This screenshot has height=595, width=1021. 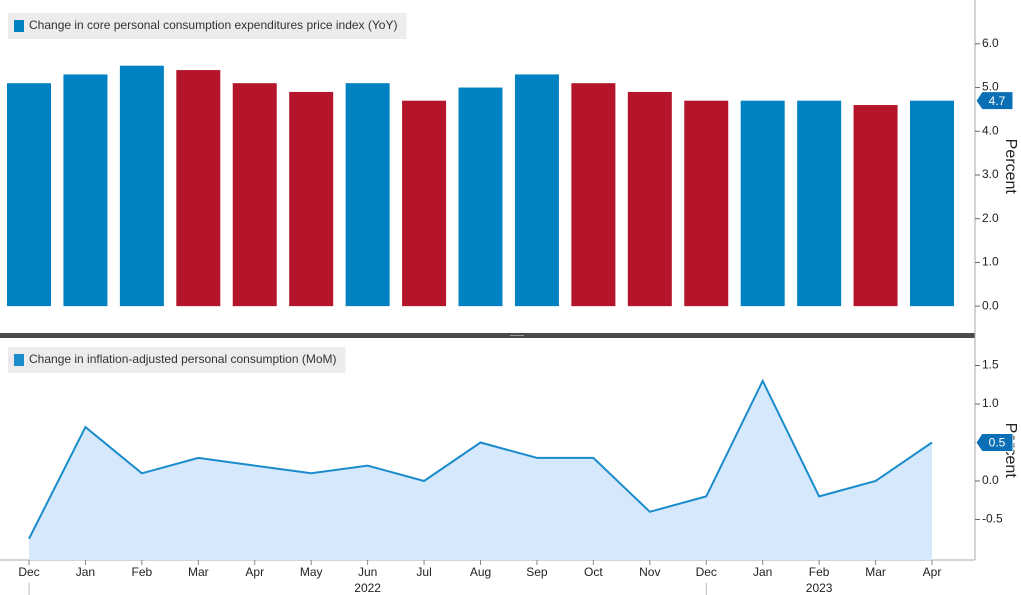 What do you see at coordinates (593, 572) in the screenshot?
I see `x-tick-label: Oct` at bounding box center [593, 572].